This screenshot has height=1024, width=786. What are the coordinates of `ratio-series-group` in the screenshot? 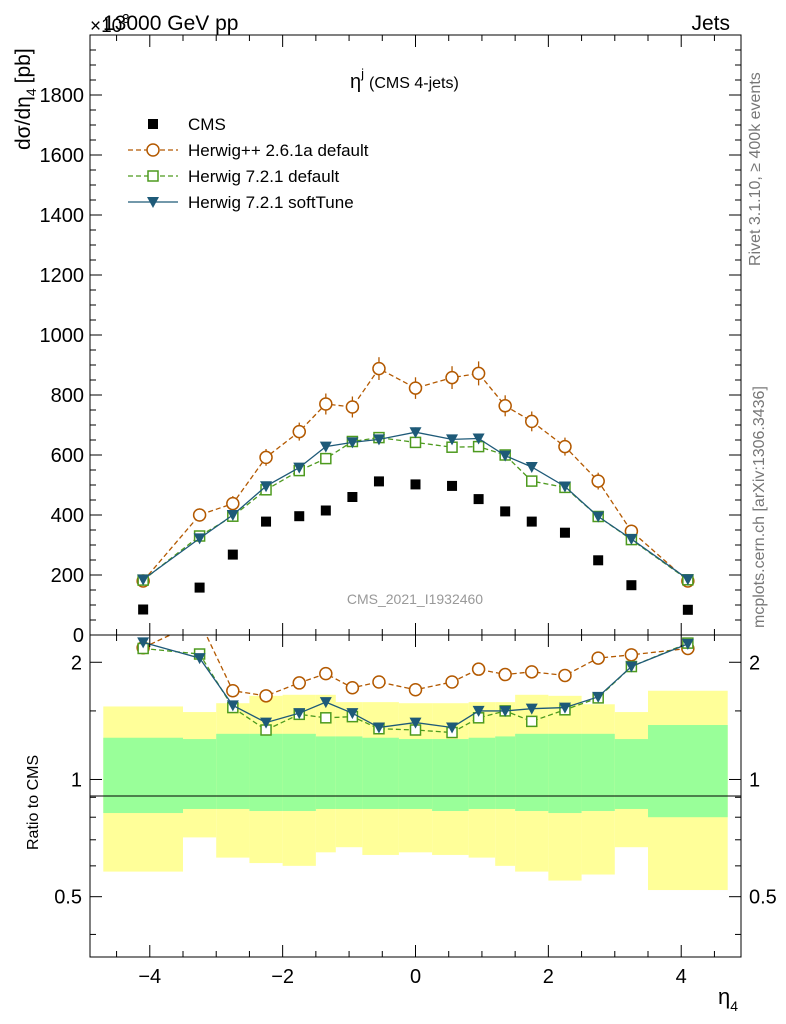 It's located at (415, 687).